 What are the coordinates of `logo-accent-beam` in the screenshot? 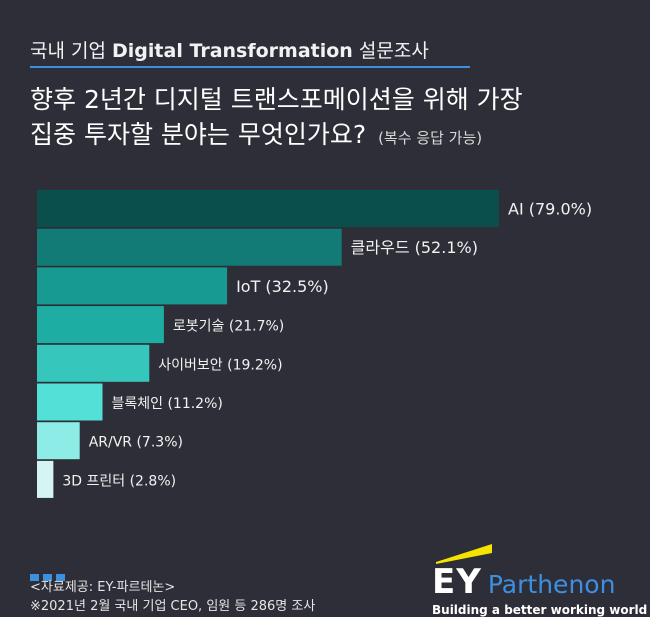 It's located at (464, 554).